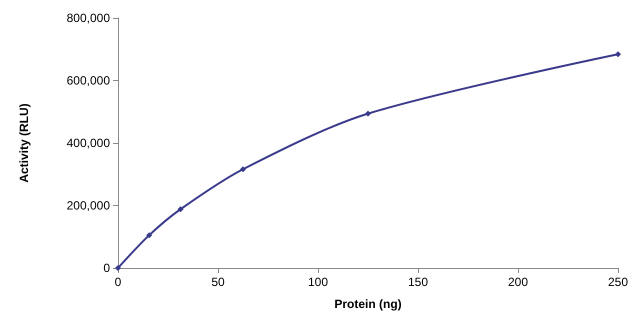 The width and height of the screenshot is (640, 328). Describe the element at coordinates (88, 143) in the screenshot. I see `y-tick-label: 400,000` at that location.